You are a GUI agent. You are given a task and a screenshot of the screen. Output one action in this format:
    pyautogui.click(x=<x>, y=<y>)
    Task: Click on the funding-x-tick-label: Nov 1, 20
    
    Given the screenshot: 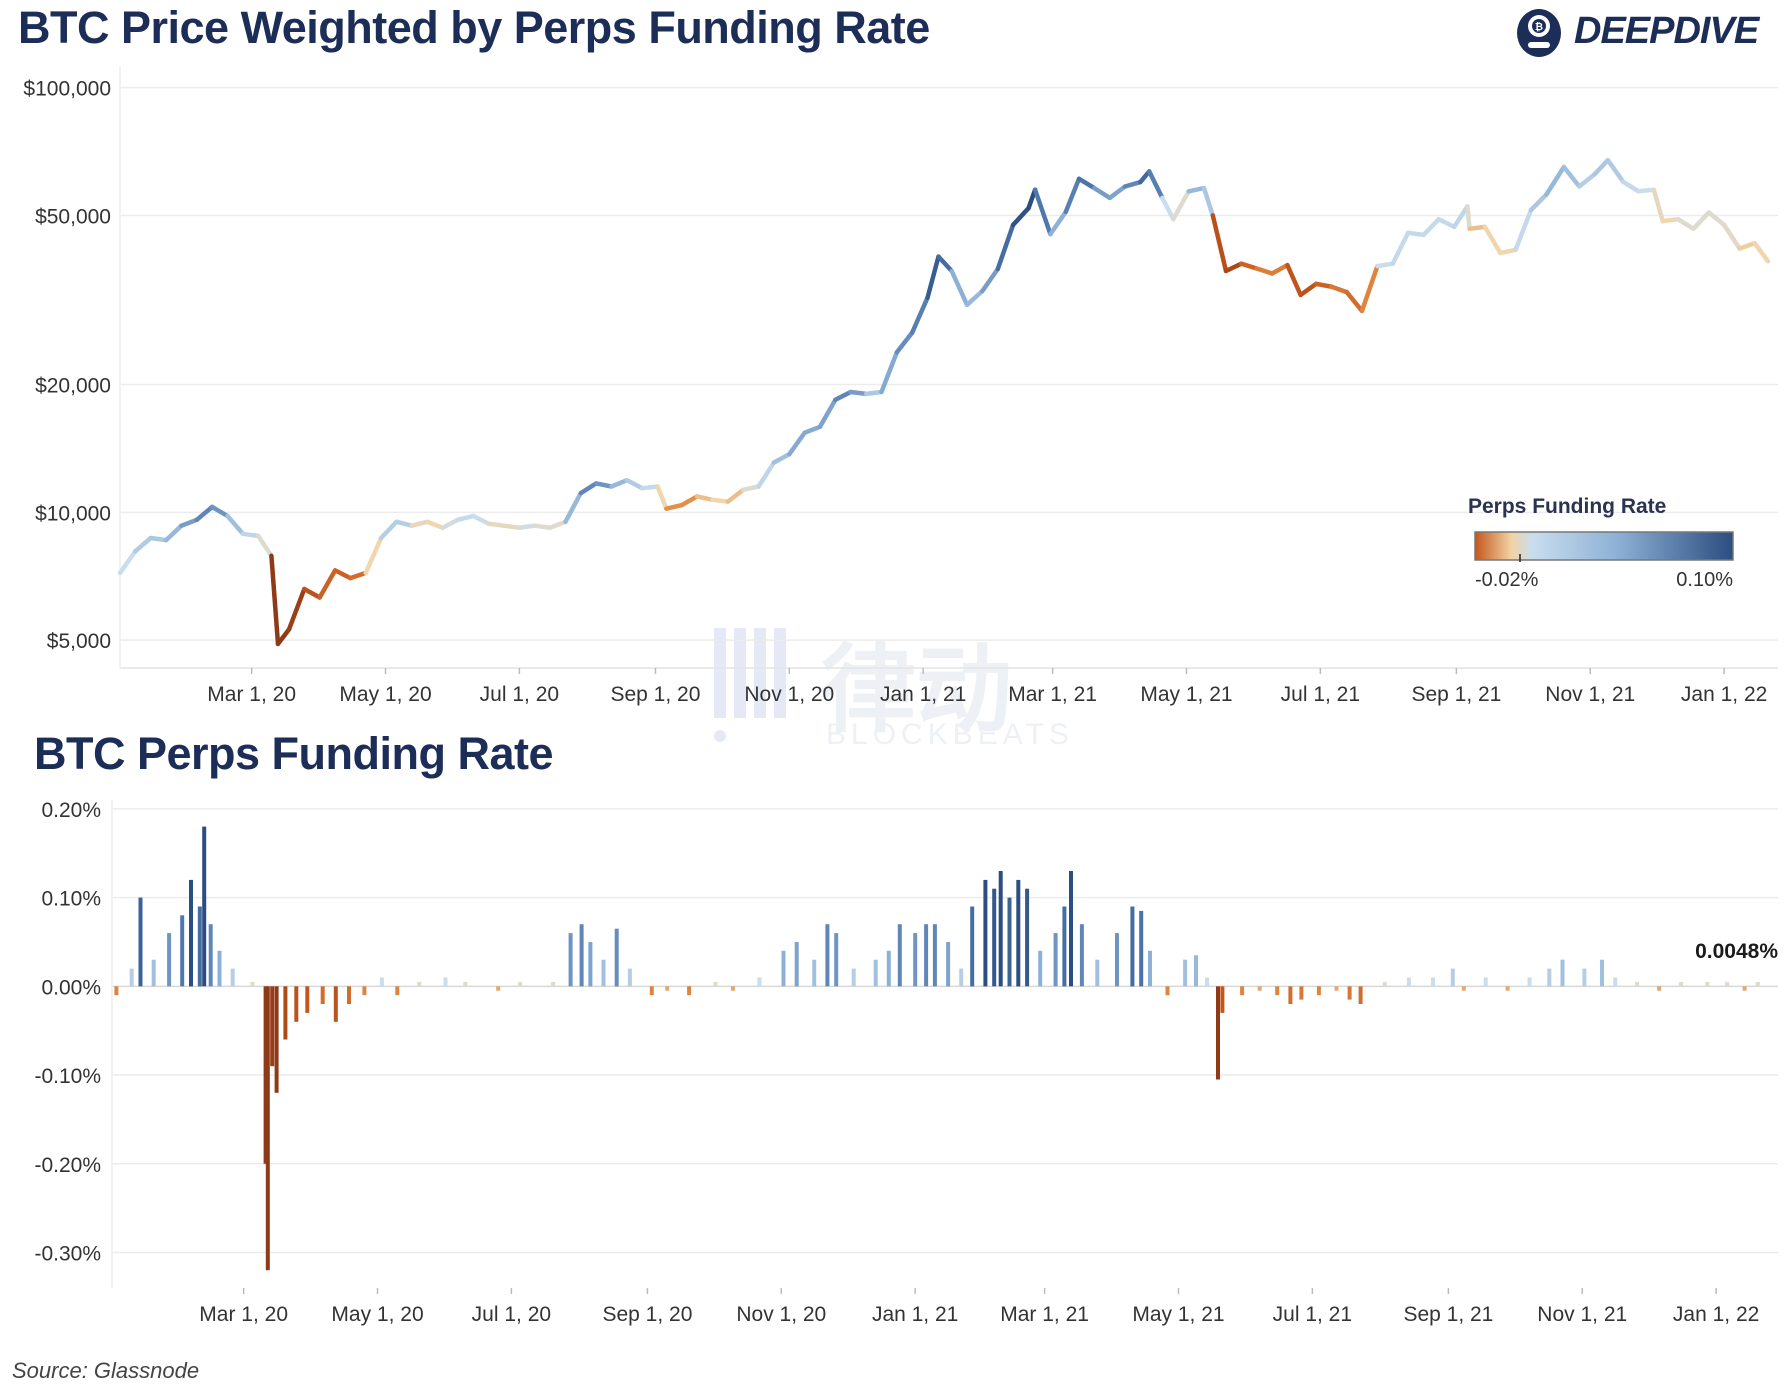 What is the action you would take?
    pyautogui.click(x=781, y=1314)
    